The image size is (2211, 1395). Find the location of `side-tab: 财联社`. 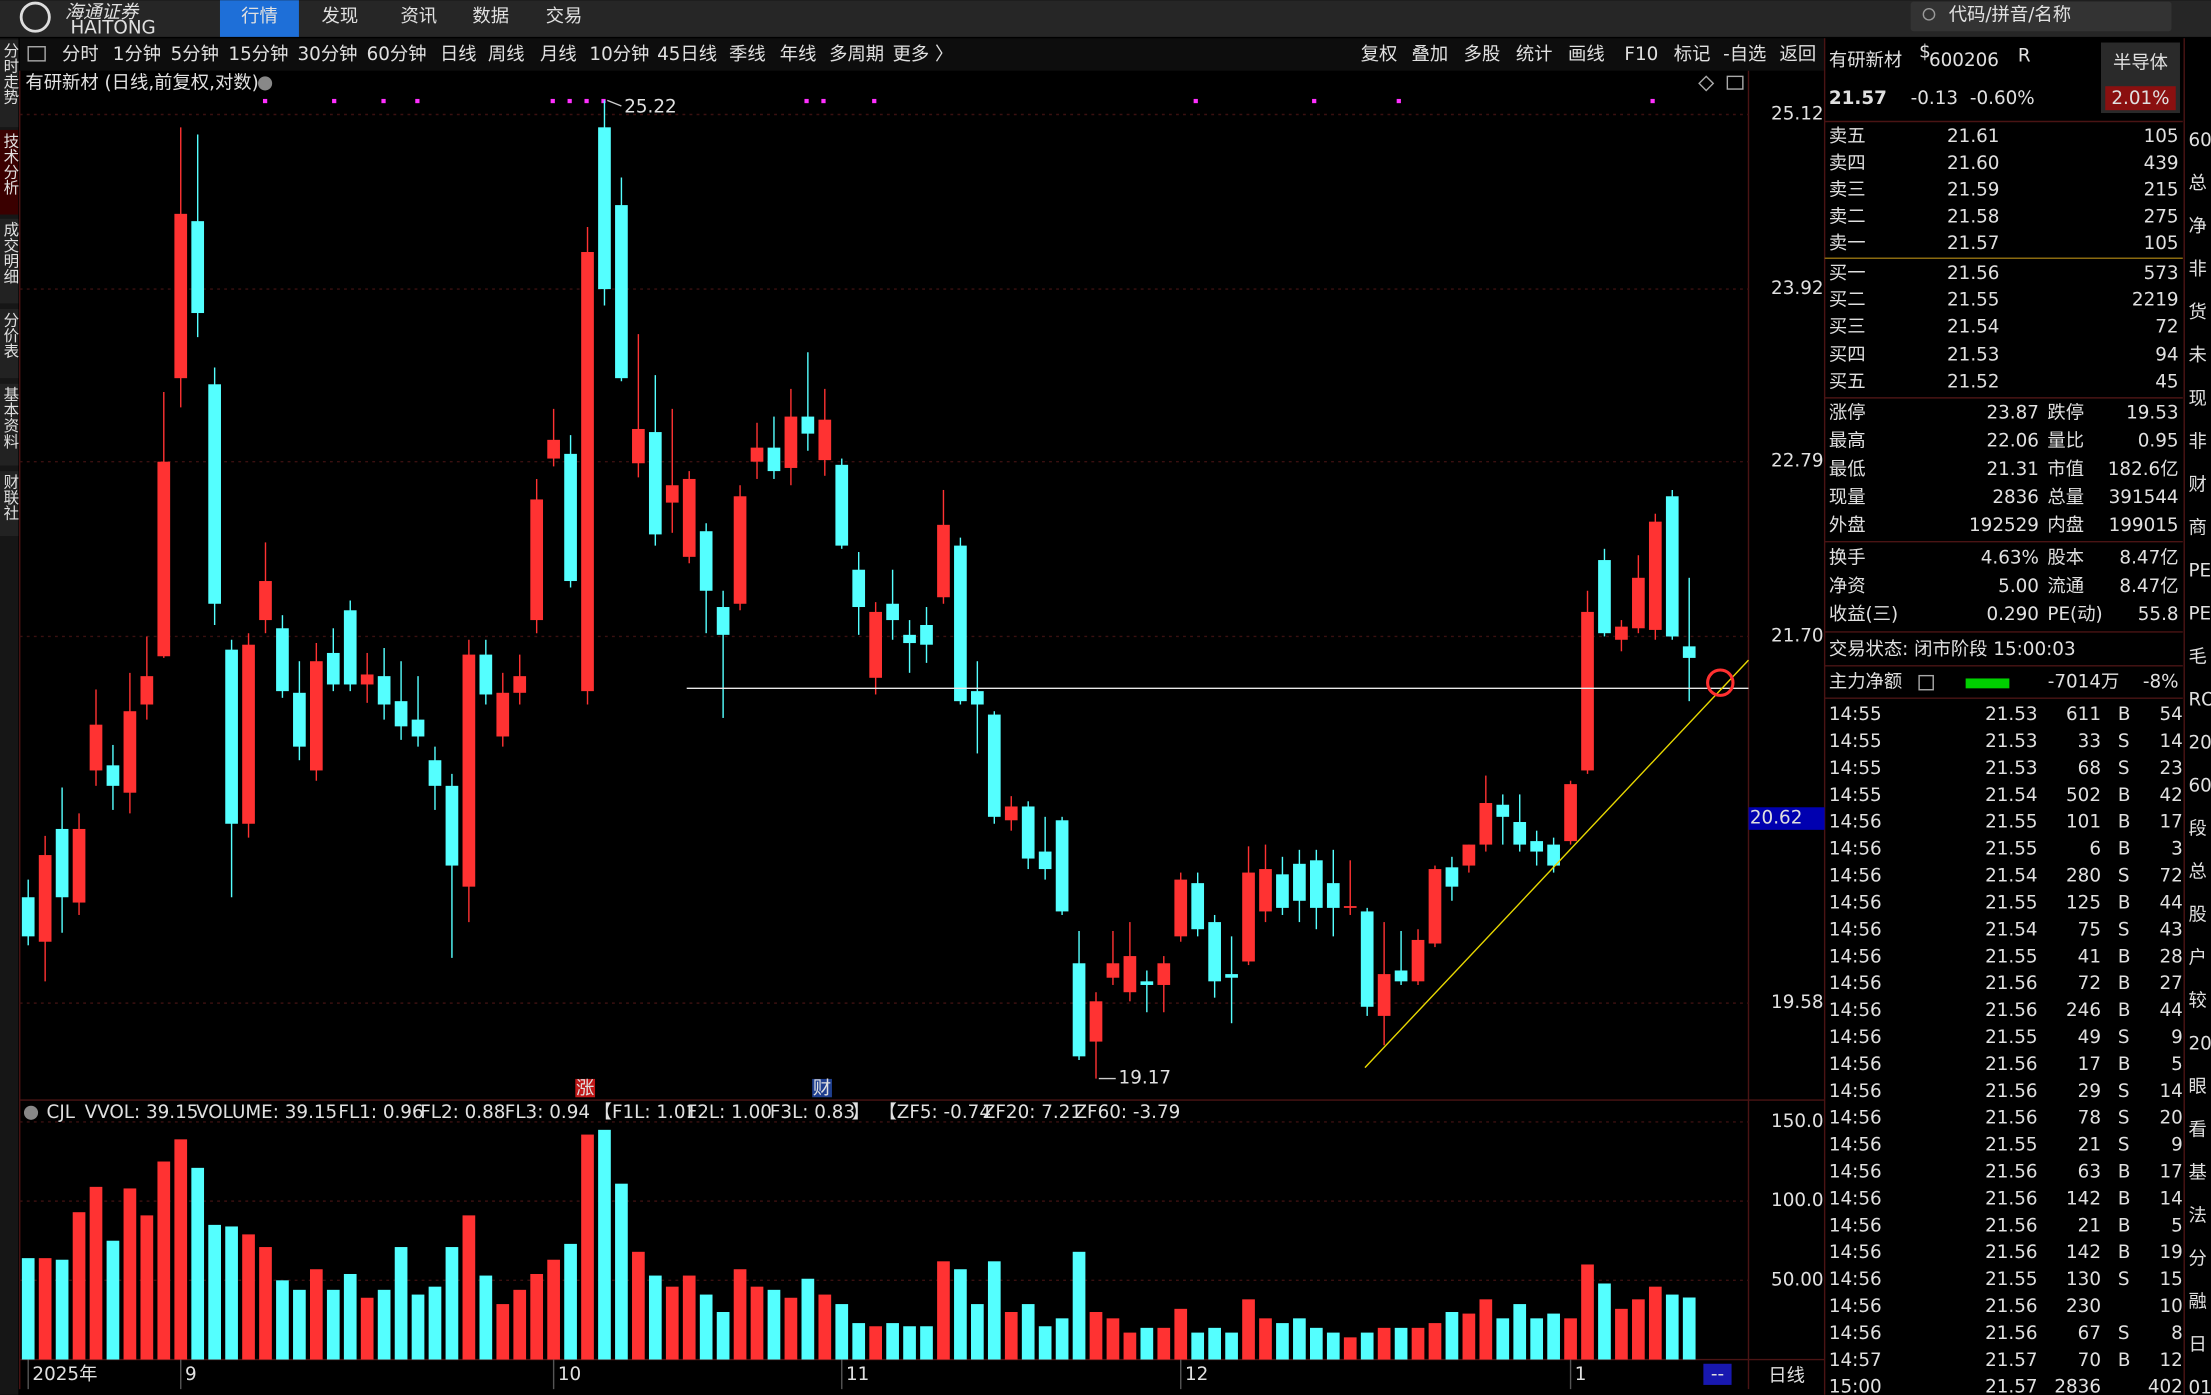

side-tab: 财联社 is located at coordinates (10, 497).